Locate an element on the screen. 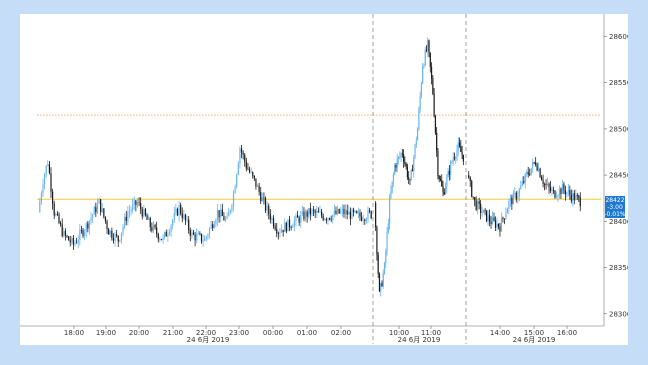 This screenshot has height=365, width=648. last-price-readout-line: 28422 is located at coordinates (614, 200).